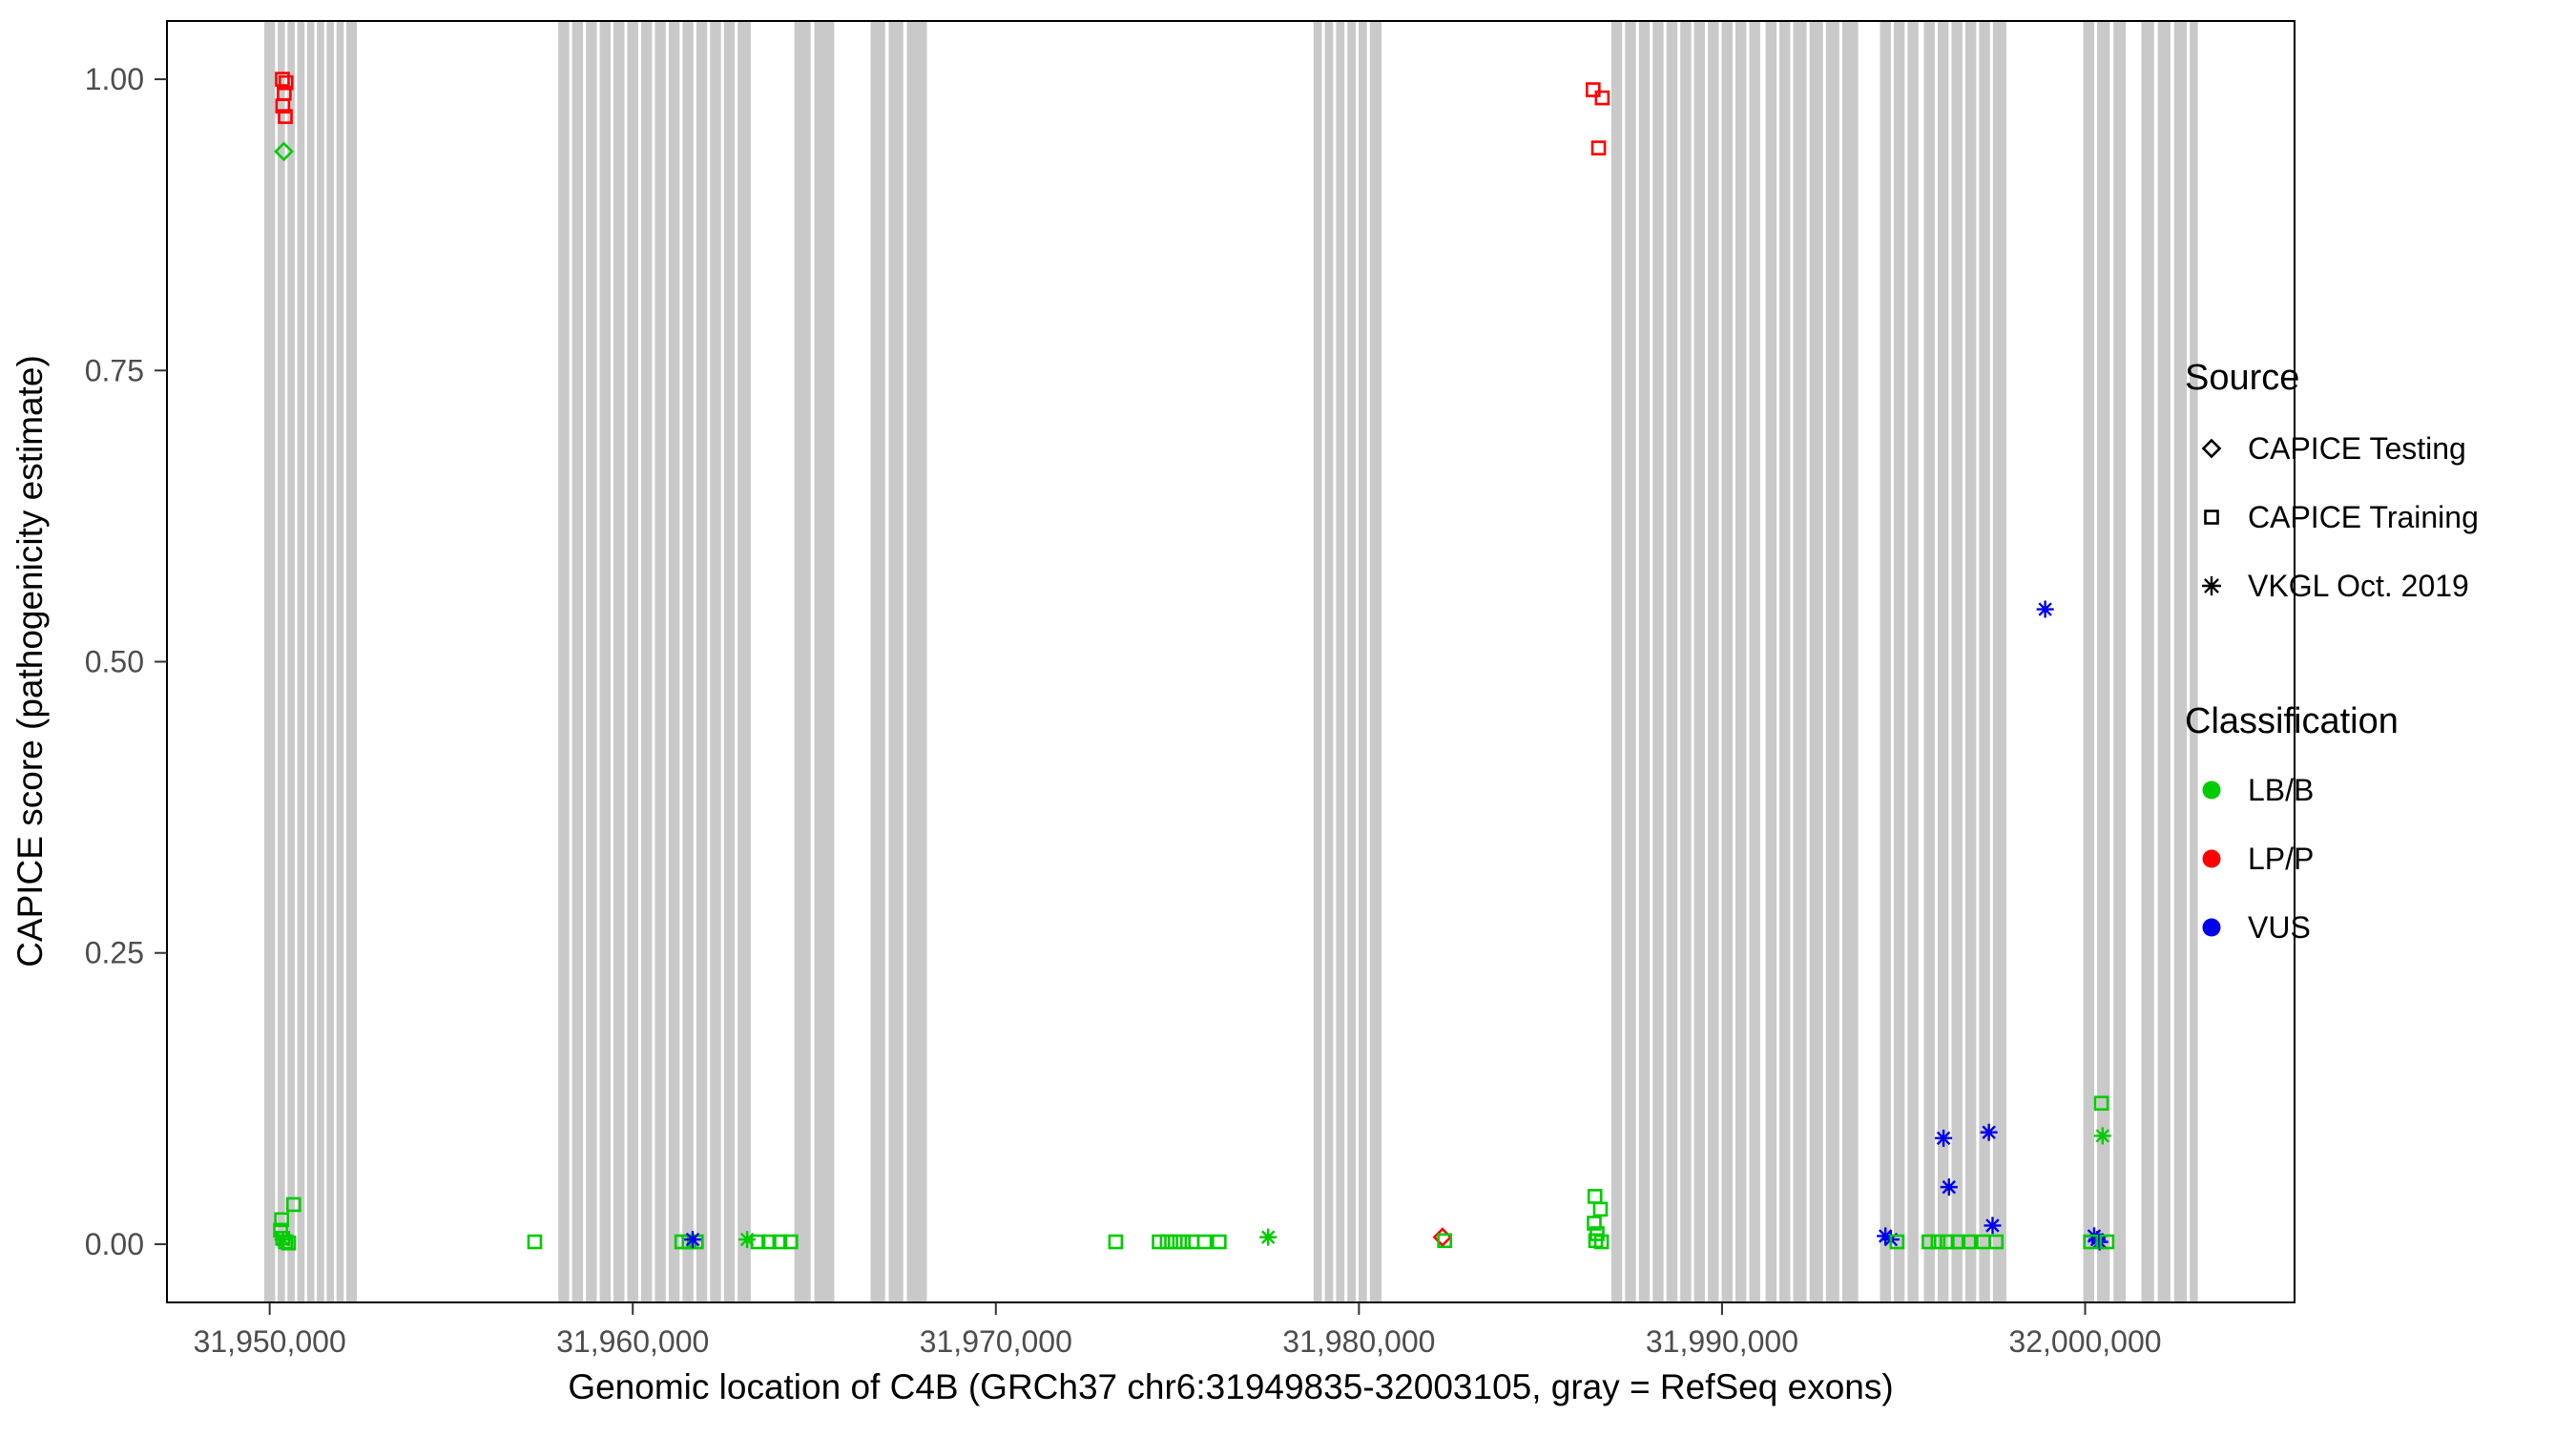 The height and width of the screenshot is (1436, 2576). What do you see at coordinates (2242, 378) in the screenshot?
I see `legend-source-title: Source` at bounding box center [2242, 378].